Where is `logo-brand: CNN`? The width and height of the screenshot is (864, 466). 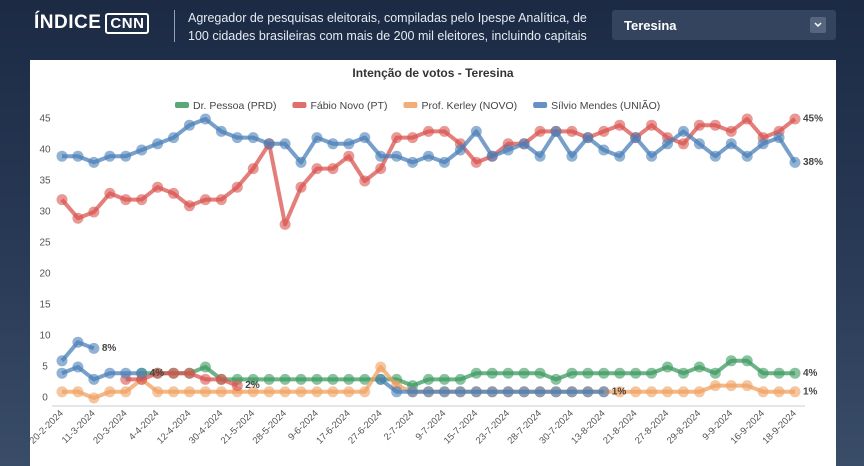
logo-brand: CNN is located at coordinates (127, 23).